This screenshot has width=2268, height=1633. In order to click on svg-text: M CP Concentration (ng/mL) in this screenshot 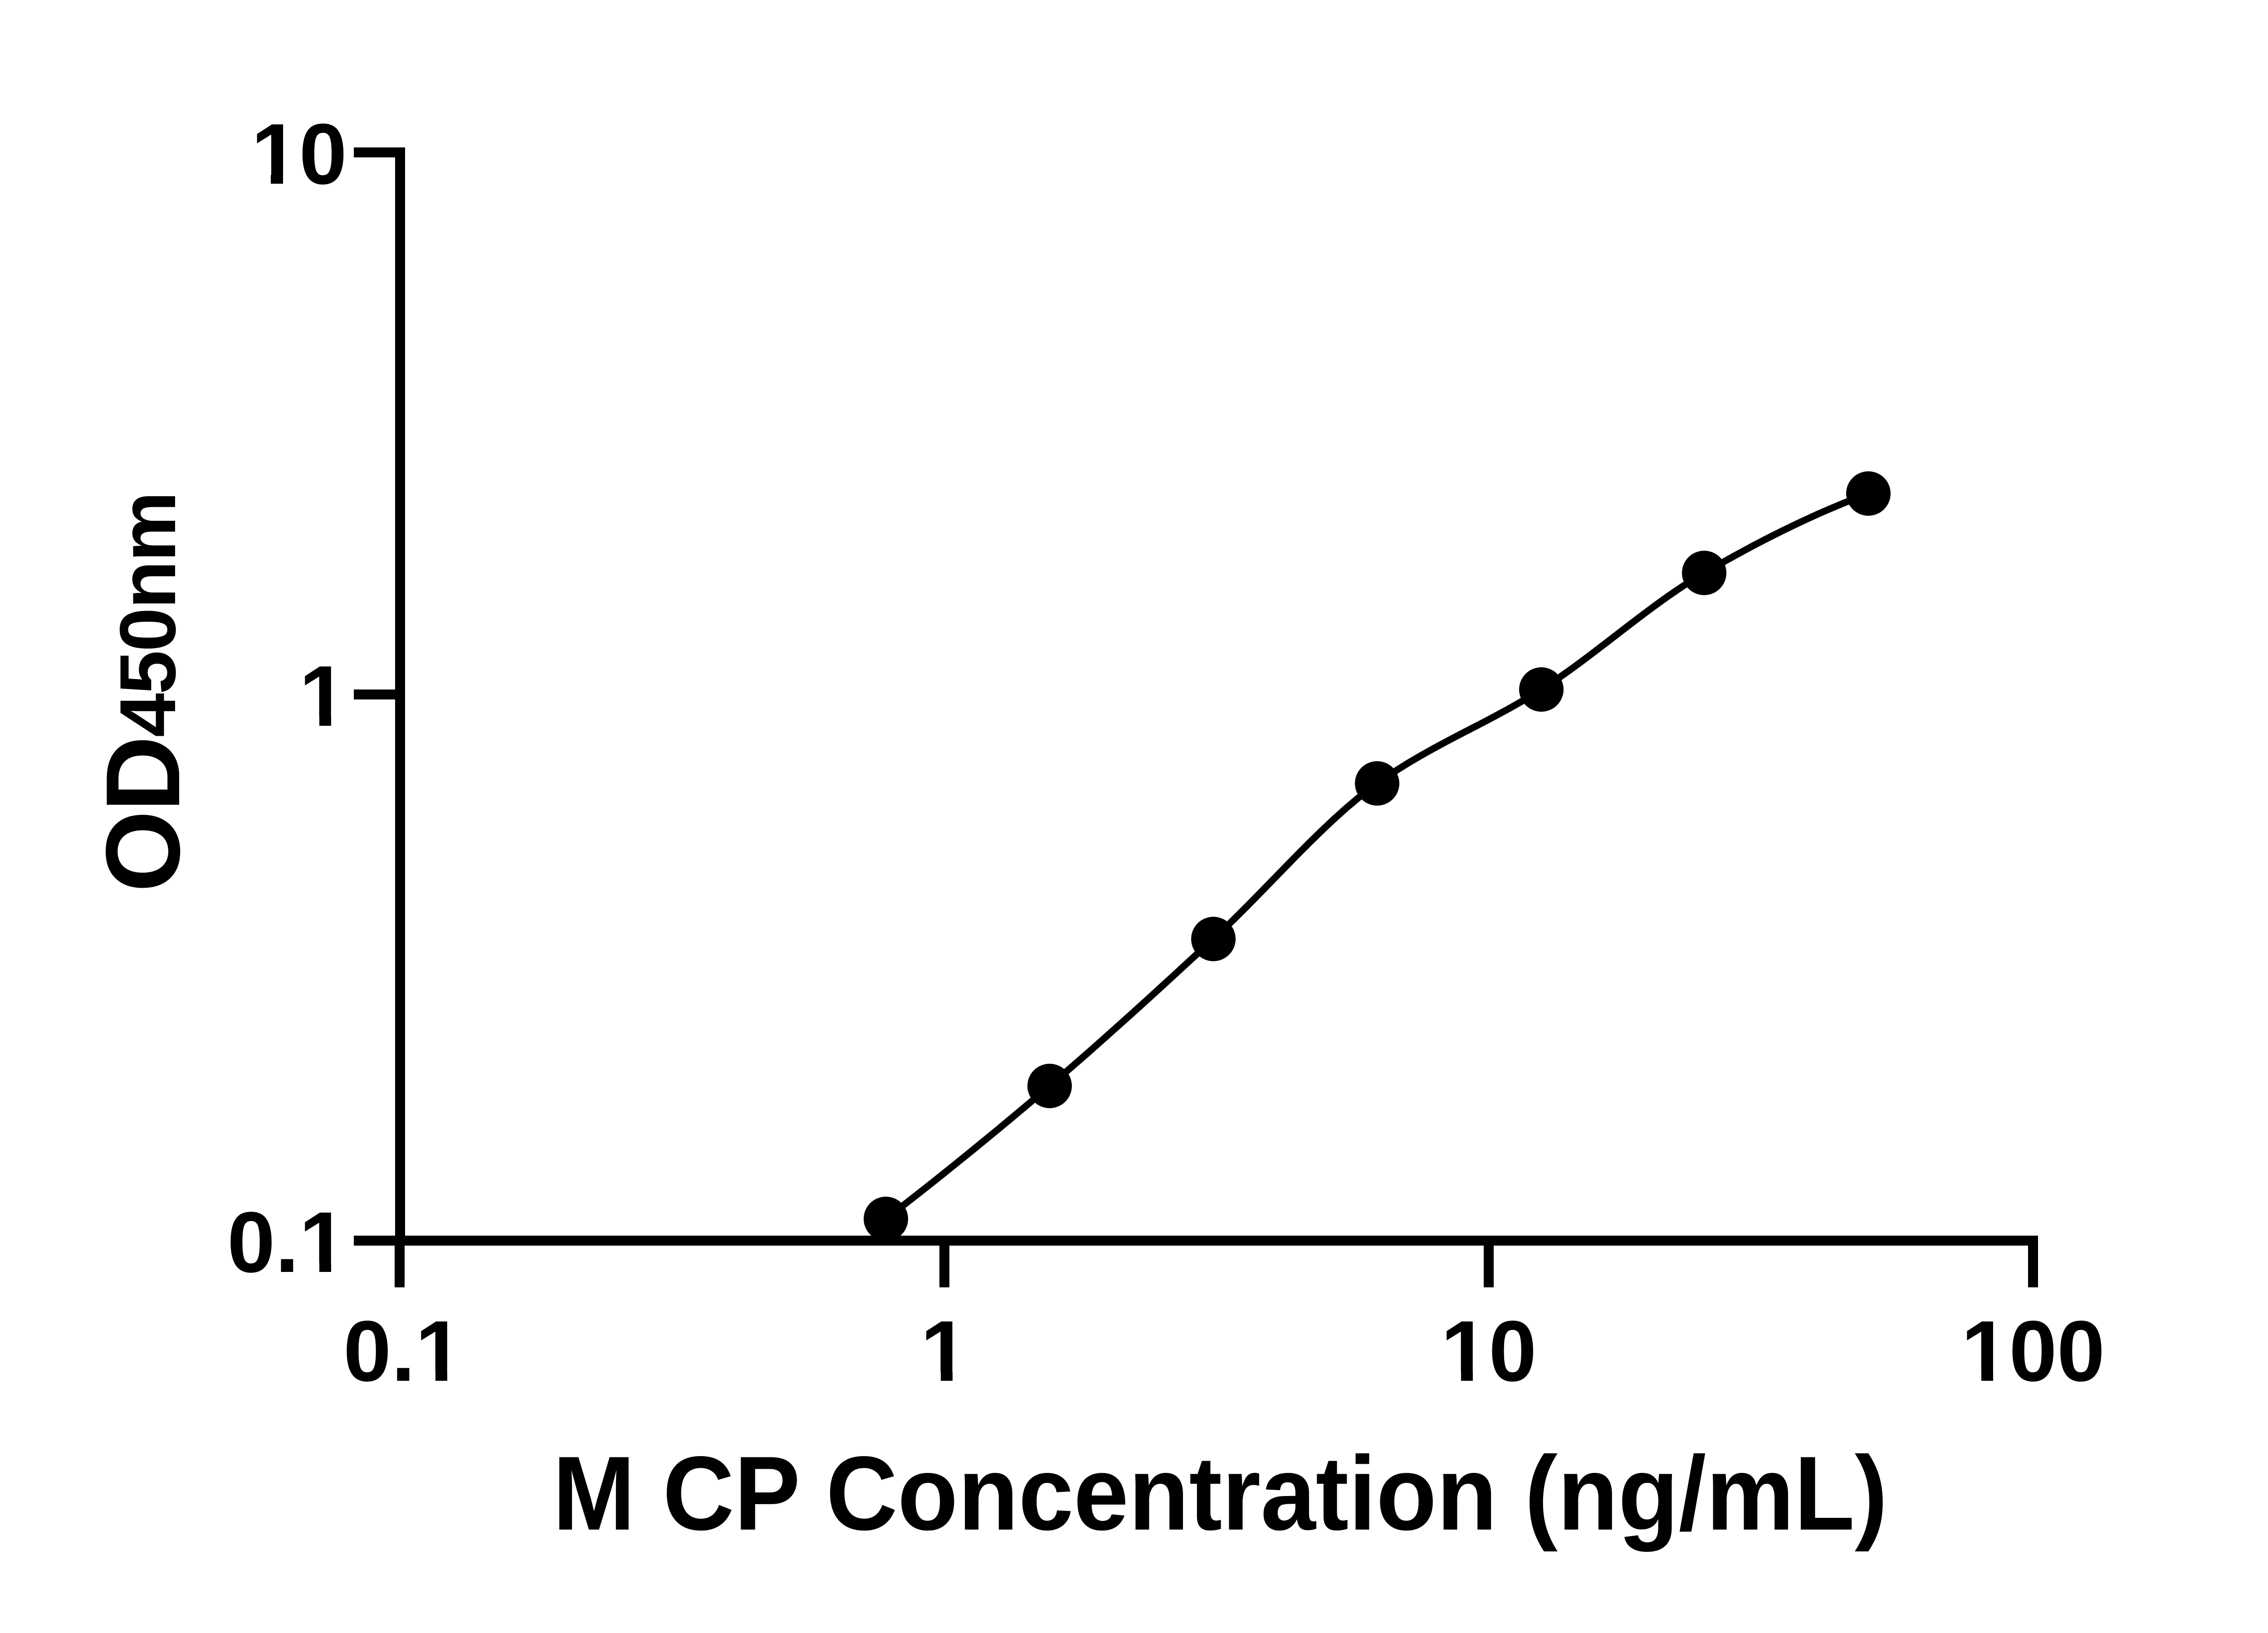, I will do `click(1221, 1493)`.